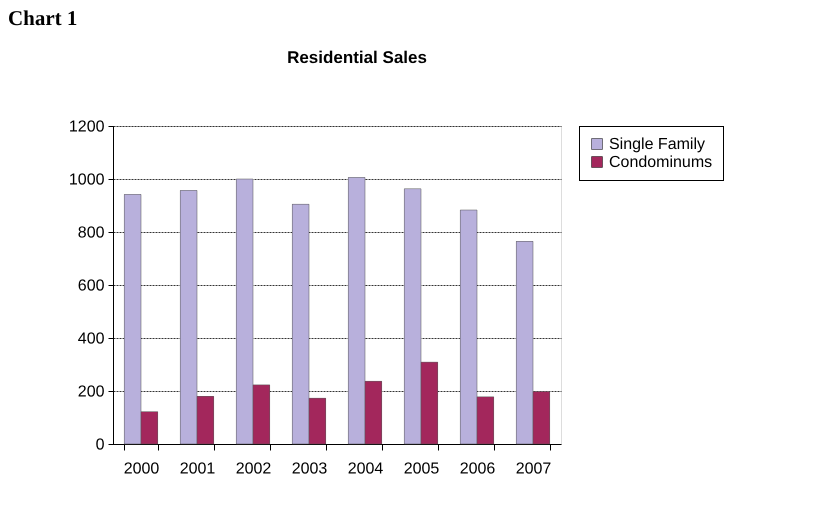 Image resolution: width=821 pixels, height=514 pixels. I want to click on y-tick-label: 1000, so click(86, 180).